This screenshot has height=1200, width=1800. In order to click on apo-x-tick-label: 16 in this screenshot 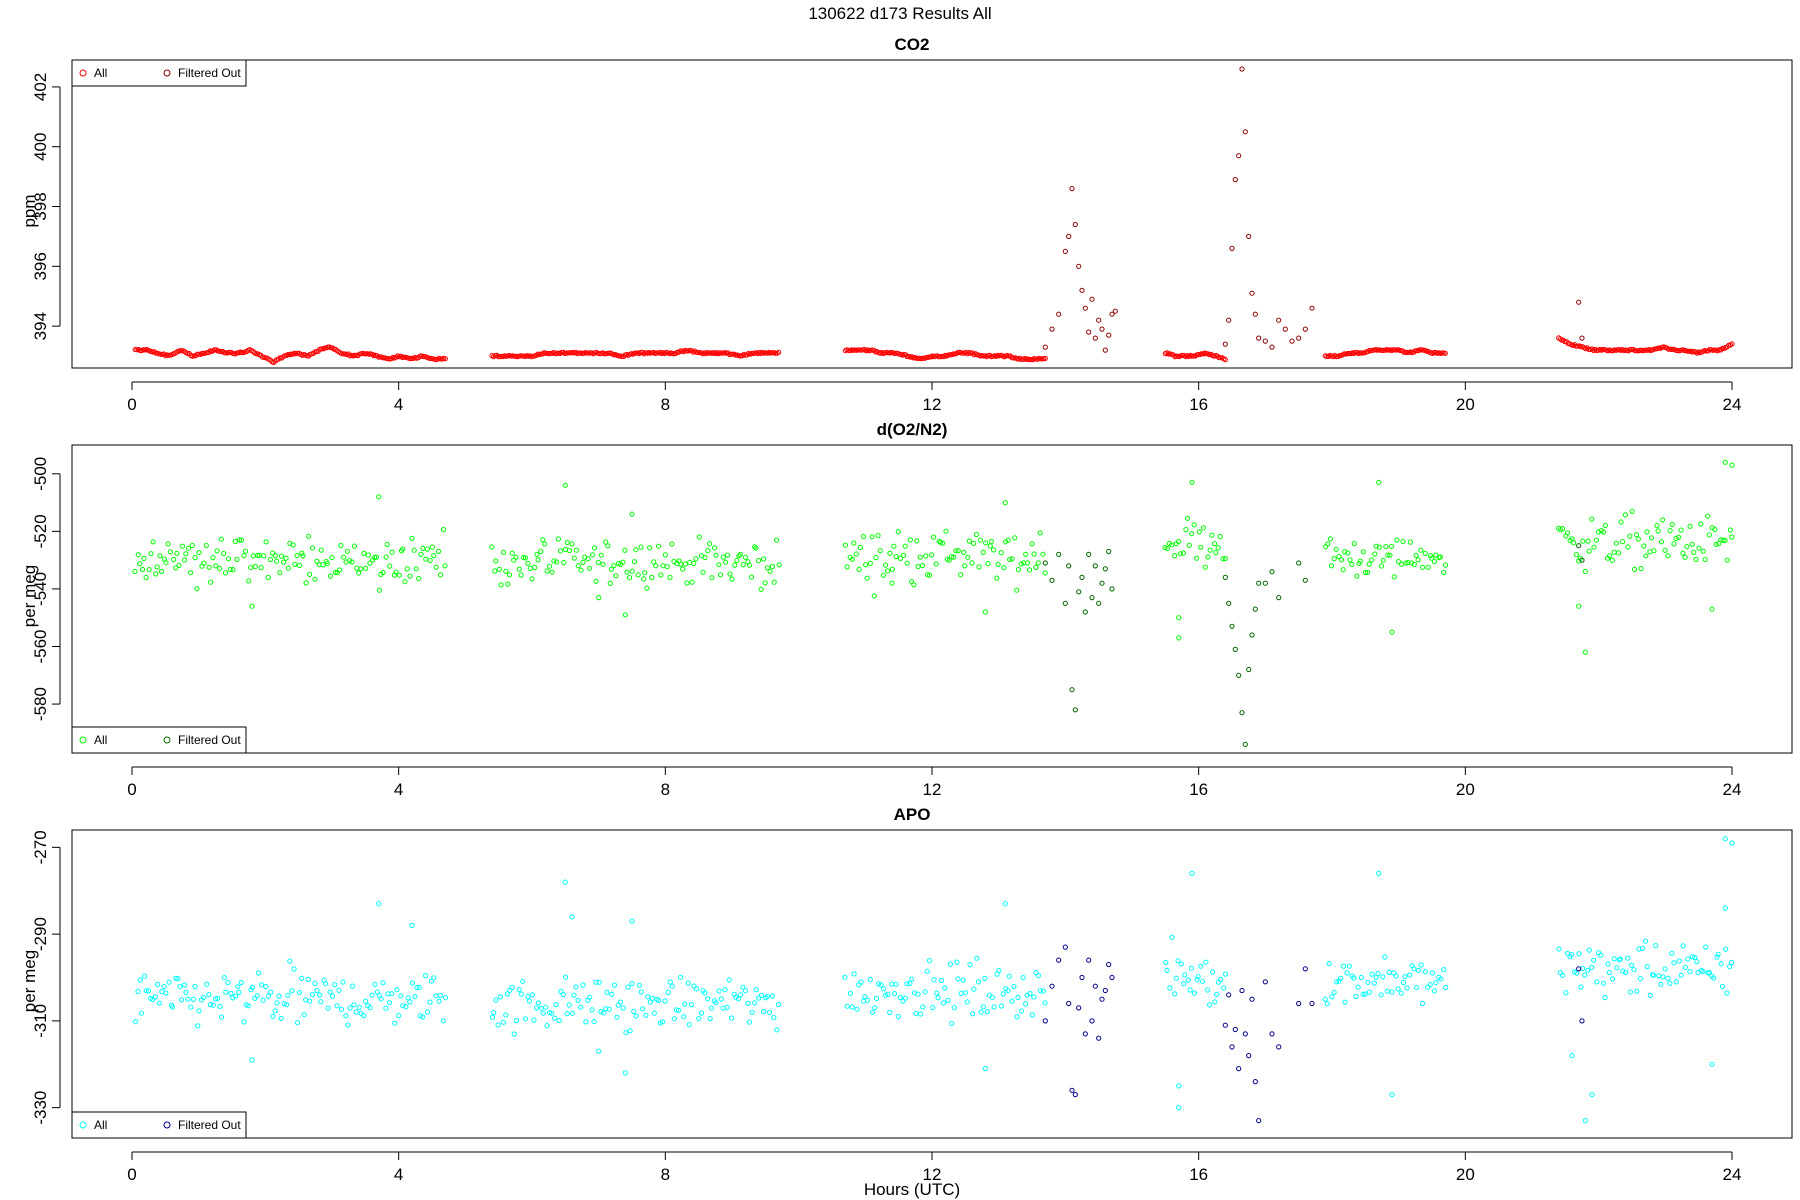, I will do `click(1198, 1174)`.